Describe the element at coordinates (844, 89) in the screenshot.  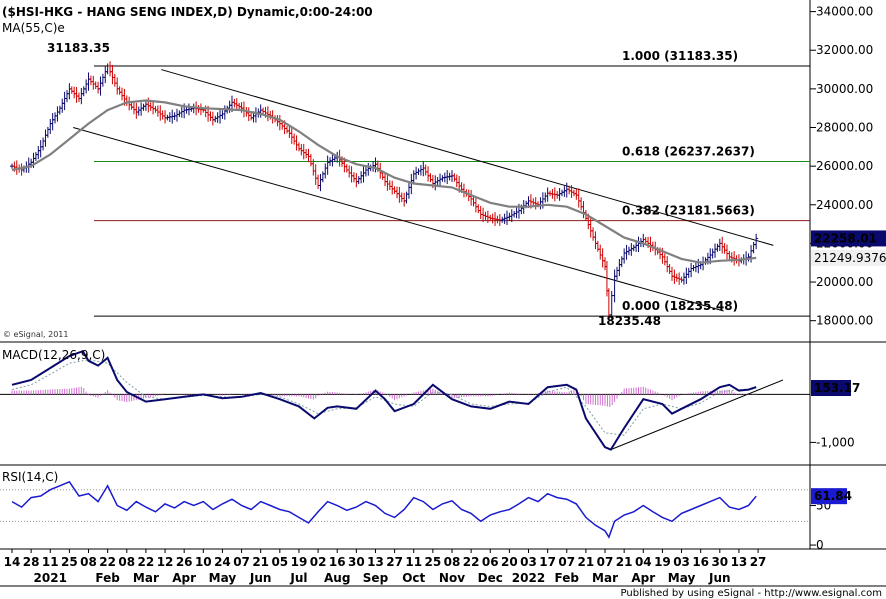
I see `price-tick-label: 30000.00` at that location.